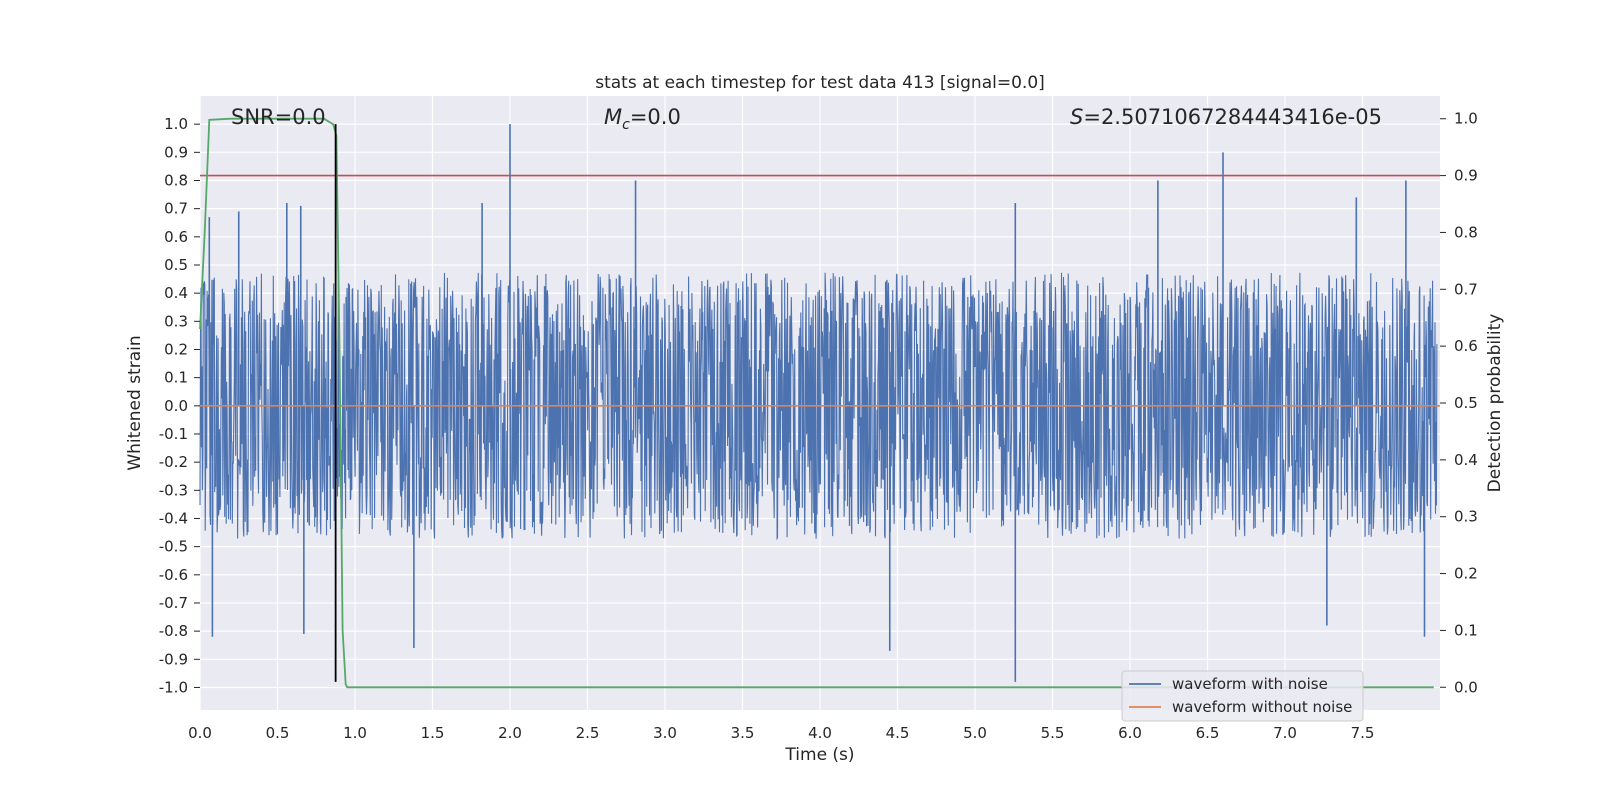 Image resolution: width=1600 pixels, height=800 pixels. Describe the element at coordinates (176, 180) in the screenshot. I see `y-tick-label: 0.8` at that location.